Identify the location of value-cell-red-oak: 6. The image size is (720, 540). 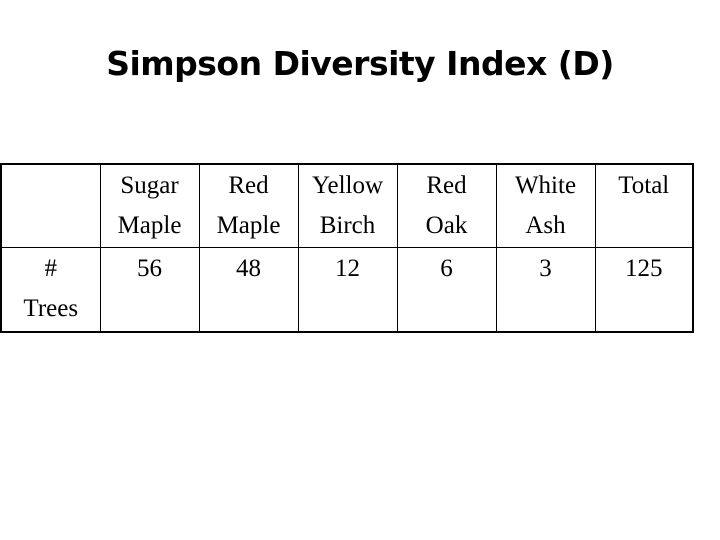
(446, 290).